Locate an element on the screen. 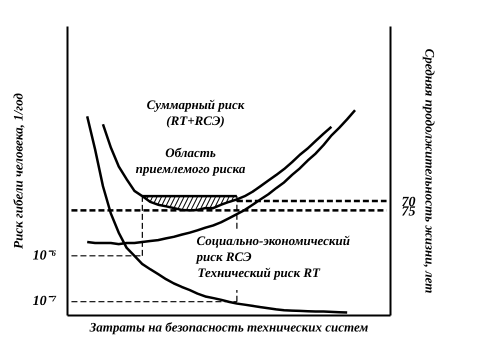  annotation: Область приемлемого риска is located at coordinates (191, 160).